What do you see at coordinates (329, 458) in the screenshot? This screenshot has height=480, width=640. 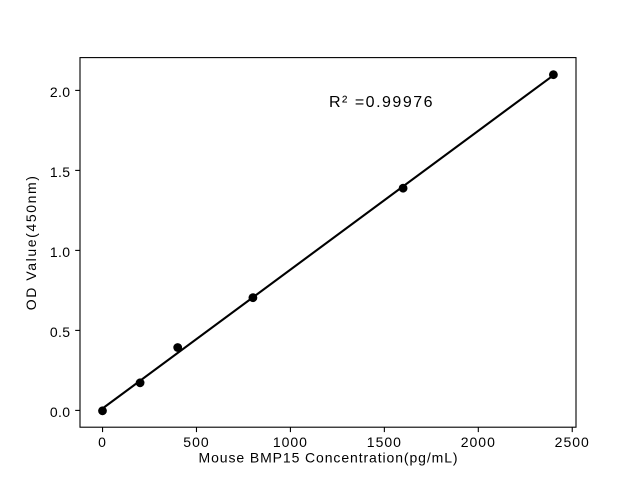 I see `svg-text:Mouse BMP15 Concentration(pg/m: Mouse BMP15 Concentration(pg/mL)` at bounding box center [329, 458].